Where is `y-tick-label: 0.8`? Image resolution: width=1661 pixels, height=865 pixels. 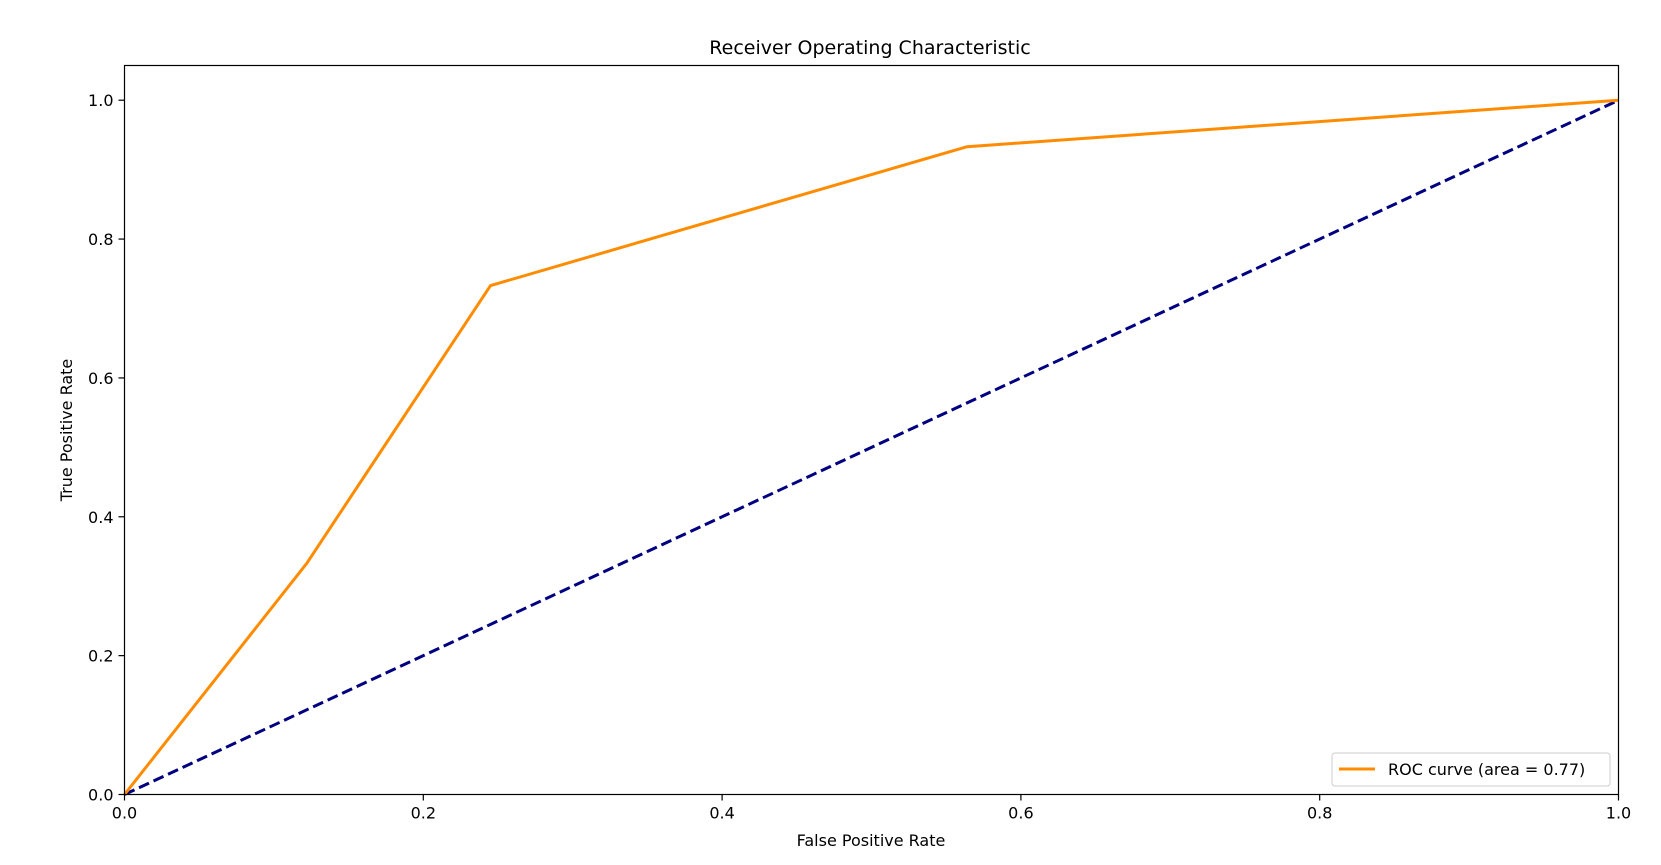
y-tick-label: 0.8 is located at coordinates (100, 239).